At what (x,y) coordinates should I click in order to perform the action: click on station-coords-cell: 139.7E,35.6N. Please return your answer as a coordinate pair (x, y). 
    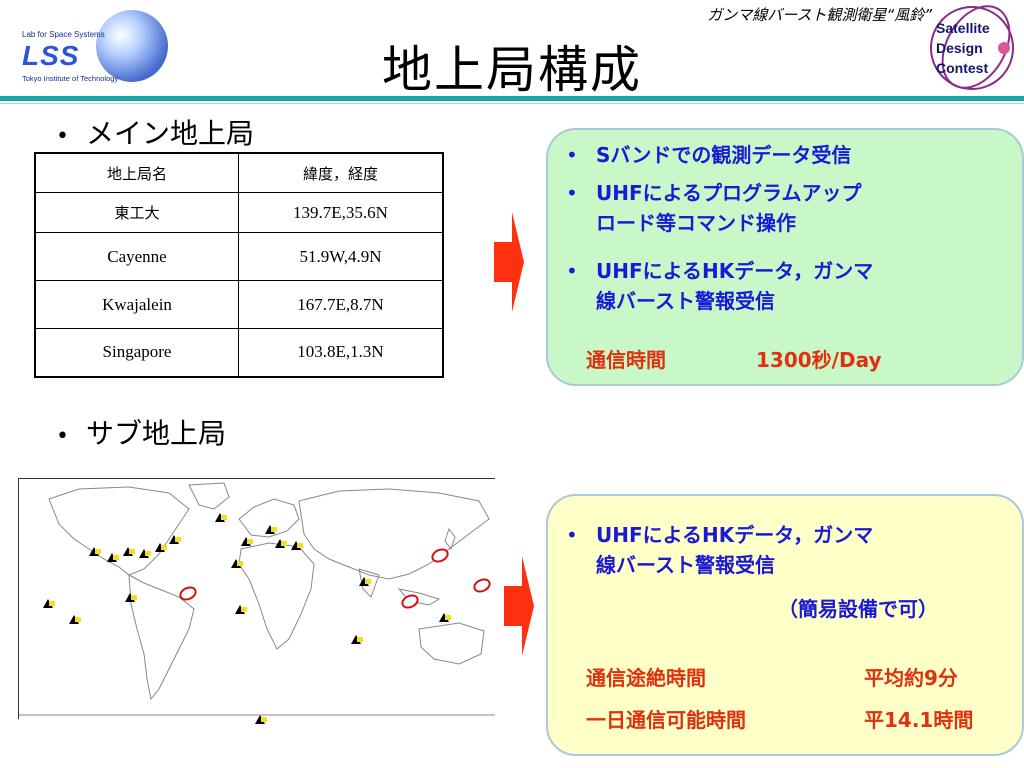
    Looking at the image, I should click on (341, 212).